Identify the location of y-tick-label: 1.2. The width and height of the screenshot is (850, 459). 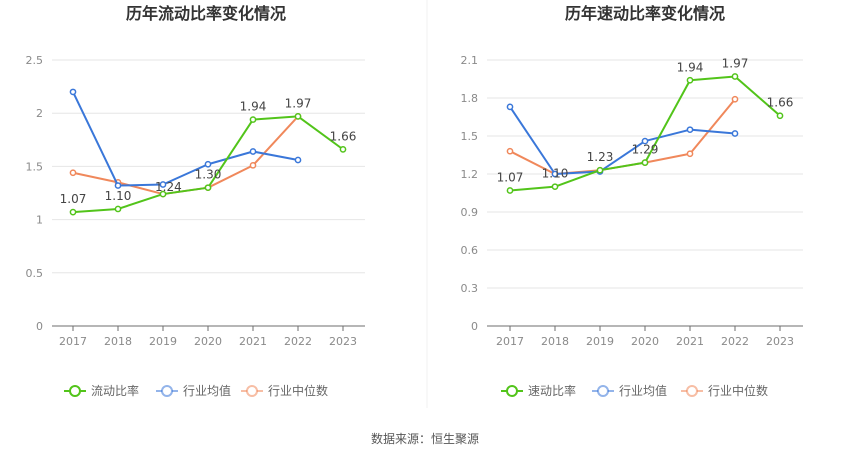
(470, 174).